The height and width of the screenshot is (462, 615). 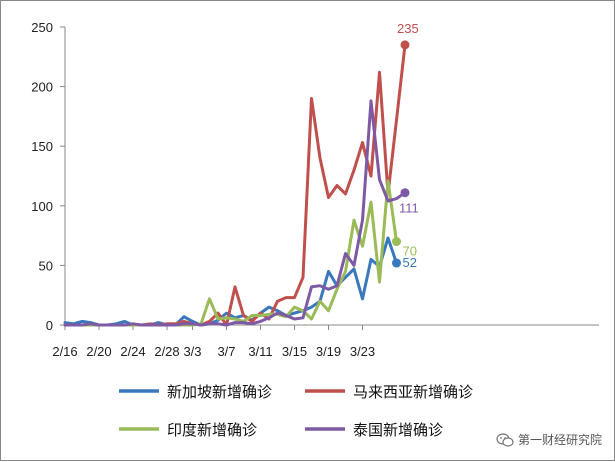 I want to click on x-tick-label: 2/24, so click(x=132, y=351).